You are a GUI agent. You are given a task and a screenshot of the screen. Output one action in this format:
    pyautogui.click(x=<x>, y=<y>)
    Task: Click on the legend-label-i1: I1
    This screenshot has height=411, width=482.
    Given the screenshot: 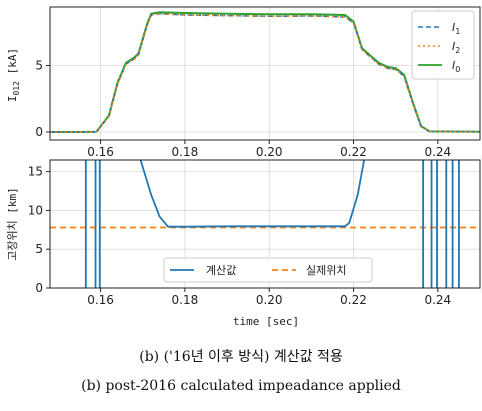 What is the action you would take?
    pyautogui.click(x=456, y=28)
    